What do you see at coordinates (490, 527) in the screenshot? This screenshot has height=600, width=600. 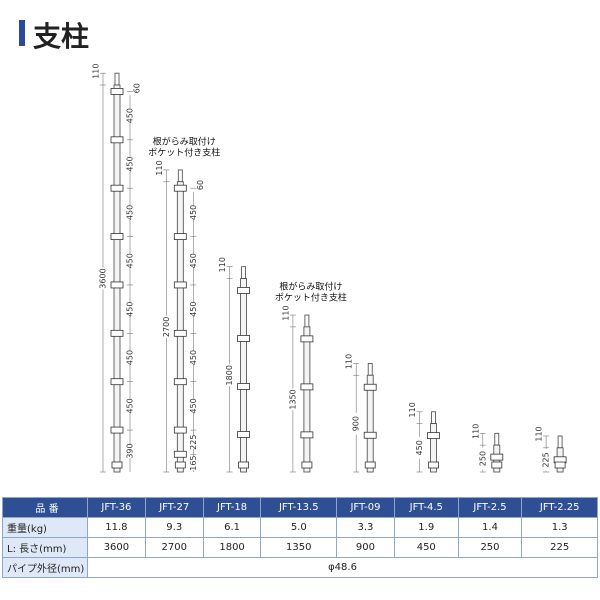 I see `cell: 1.4` at bounding box center [490, 527].